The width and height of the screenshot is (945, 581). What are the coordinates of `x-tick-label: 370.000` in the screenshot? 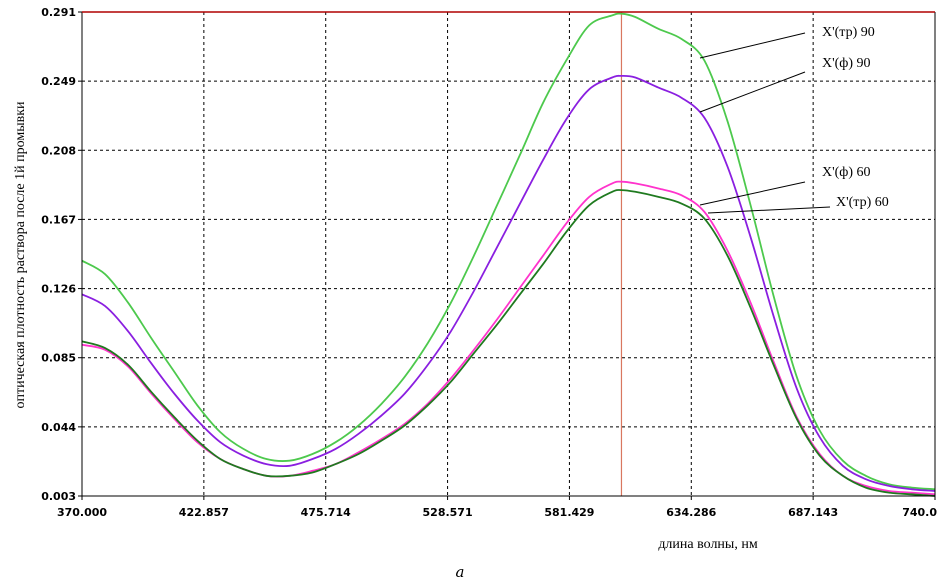 It's located at (82, 512).